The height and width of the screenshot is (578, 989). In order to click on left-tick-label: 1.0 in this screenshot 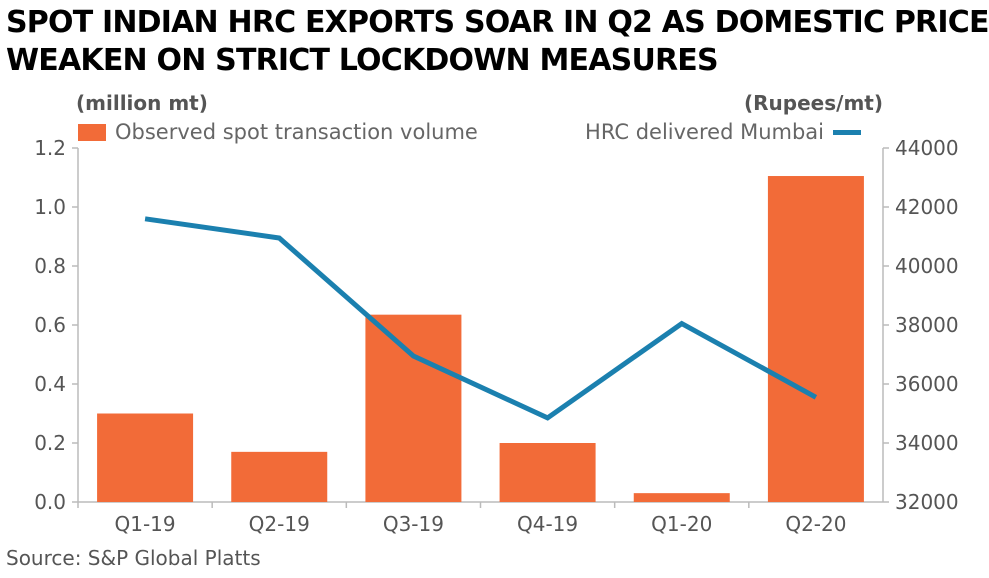, I will do `click(50, 207)`.